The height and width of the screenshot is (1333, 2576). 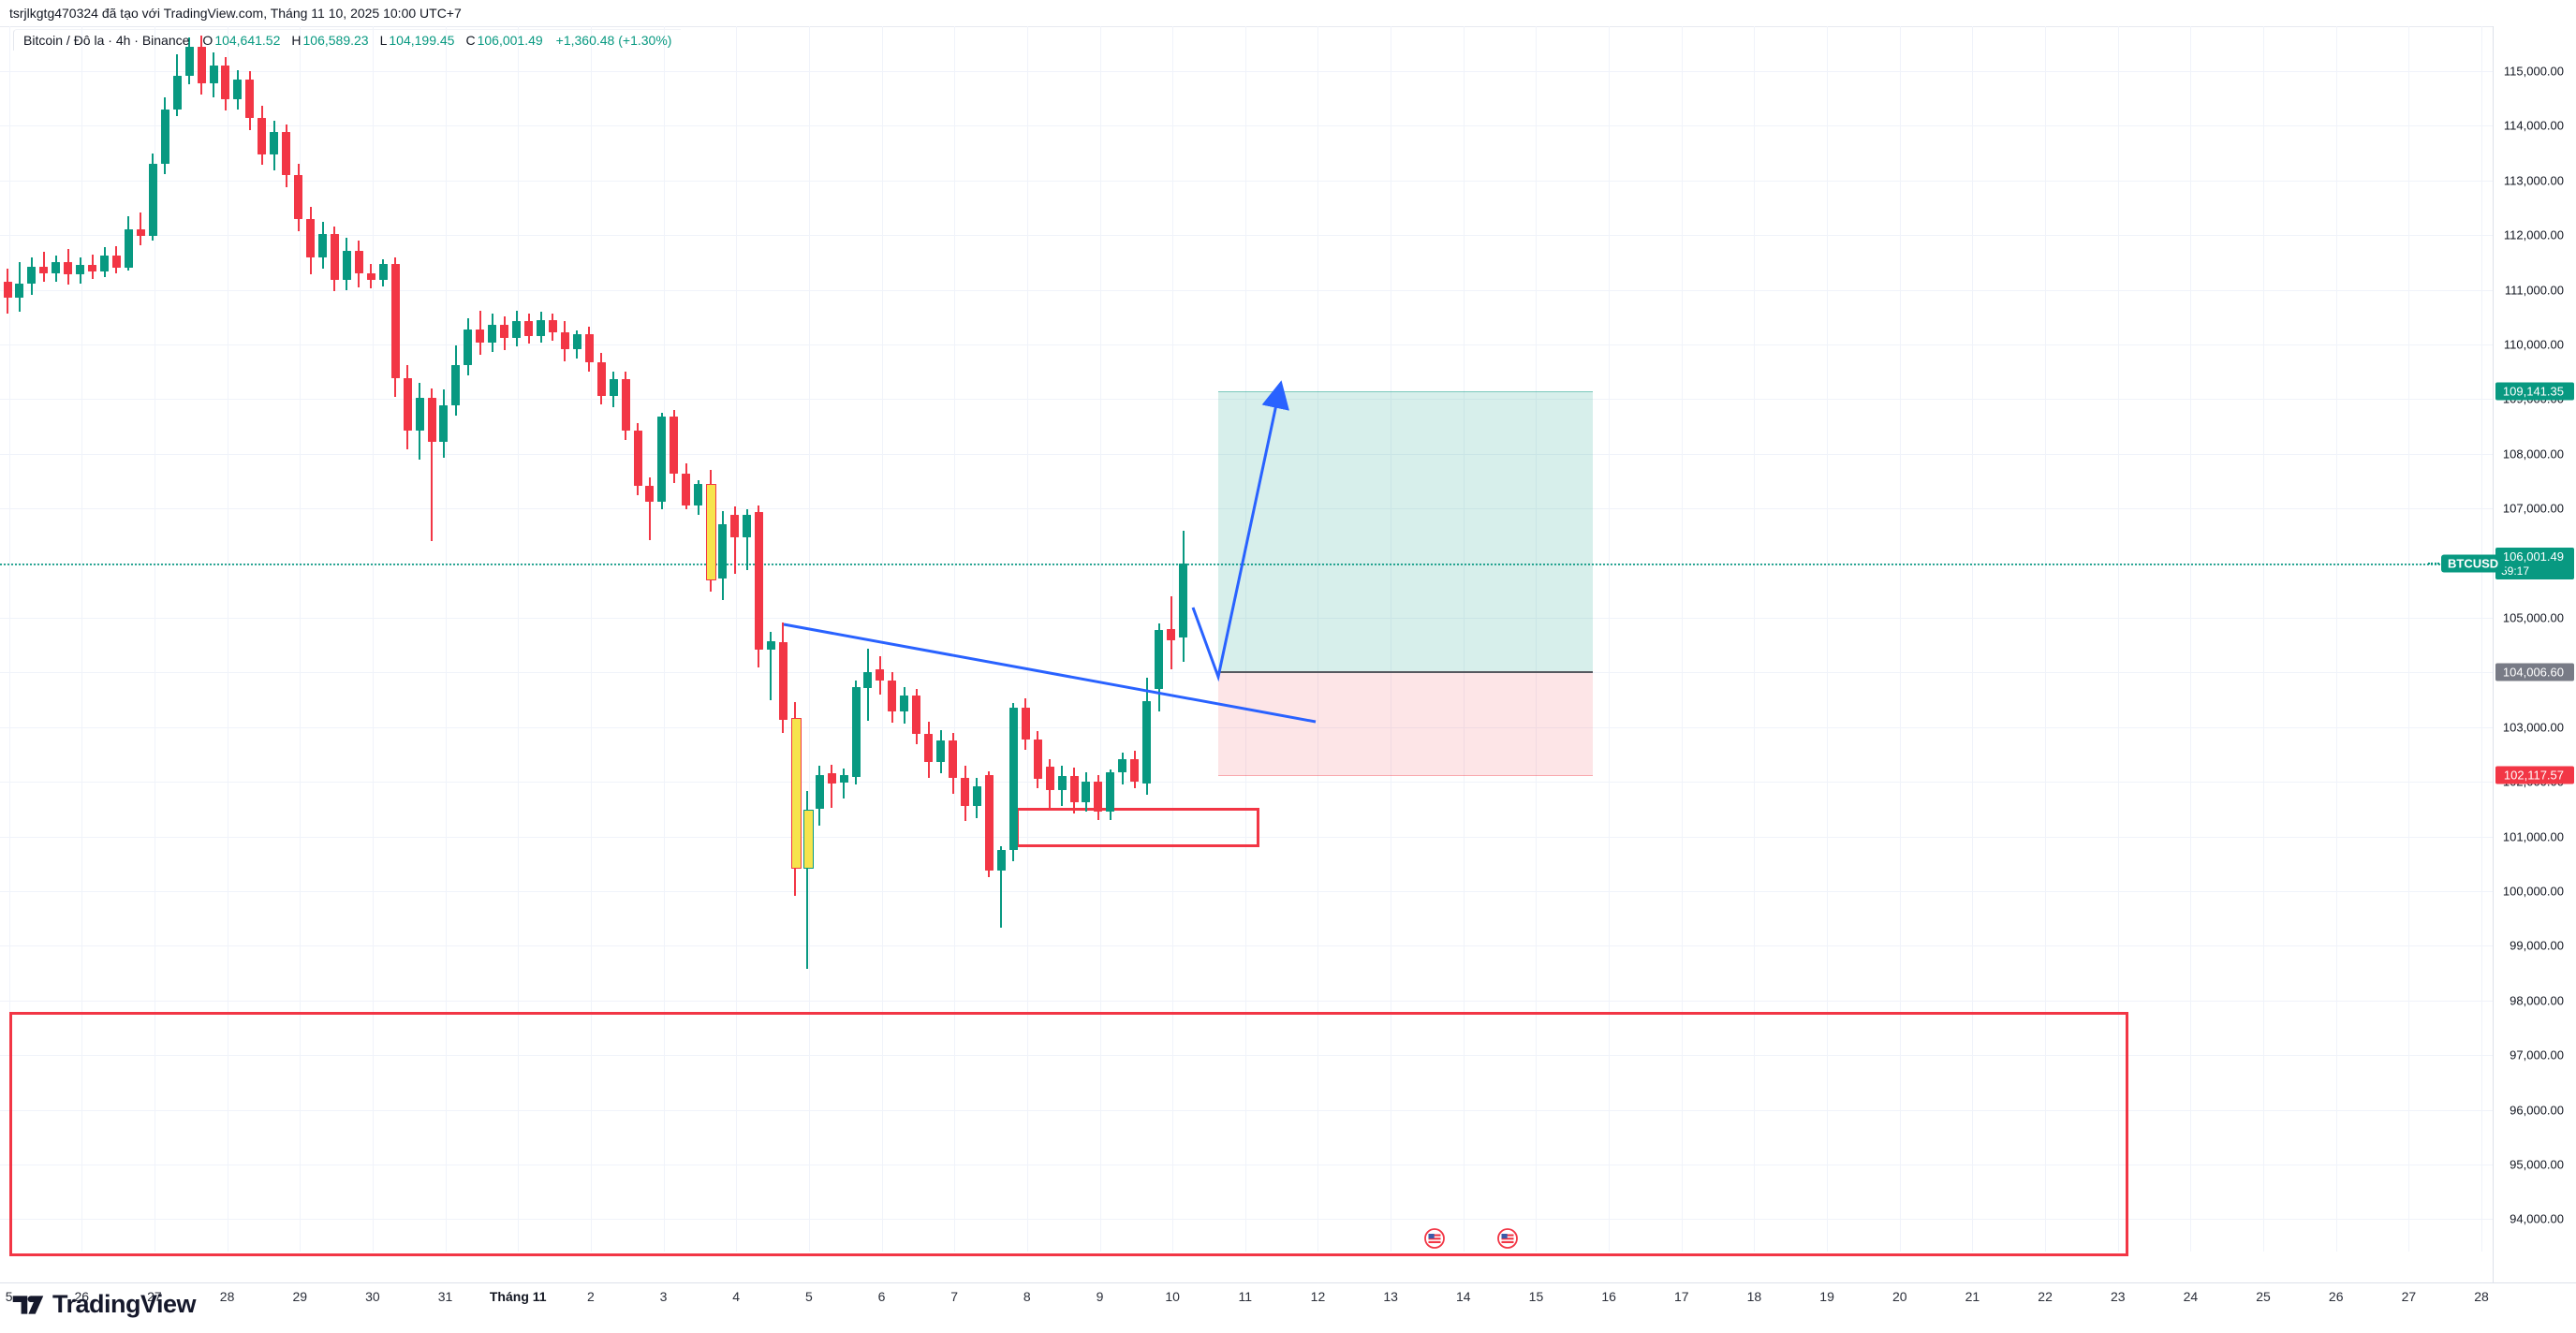 I want to click on time-axis-label: 17, so click(x=1681, y=1296).